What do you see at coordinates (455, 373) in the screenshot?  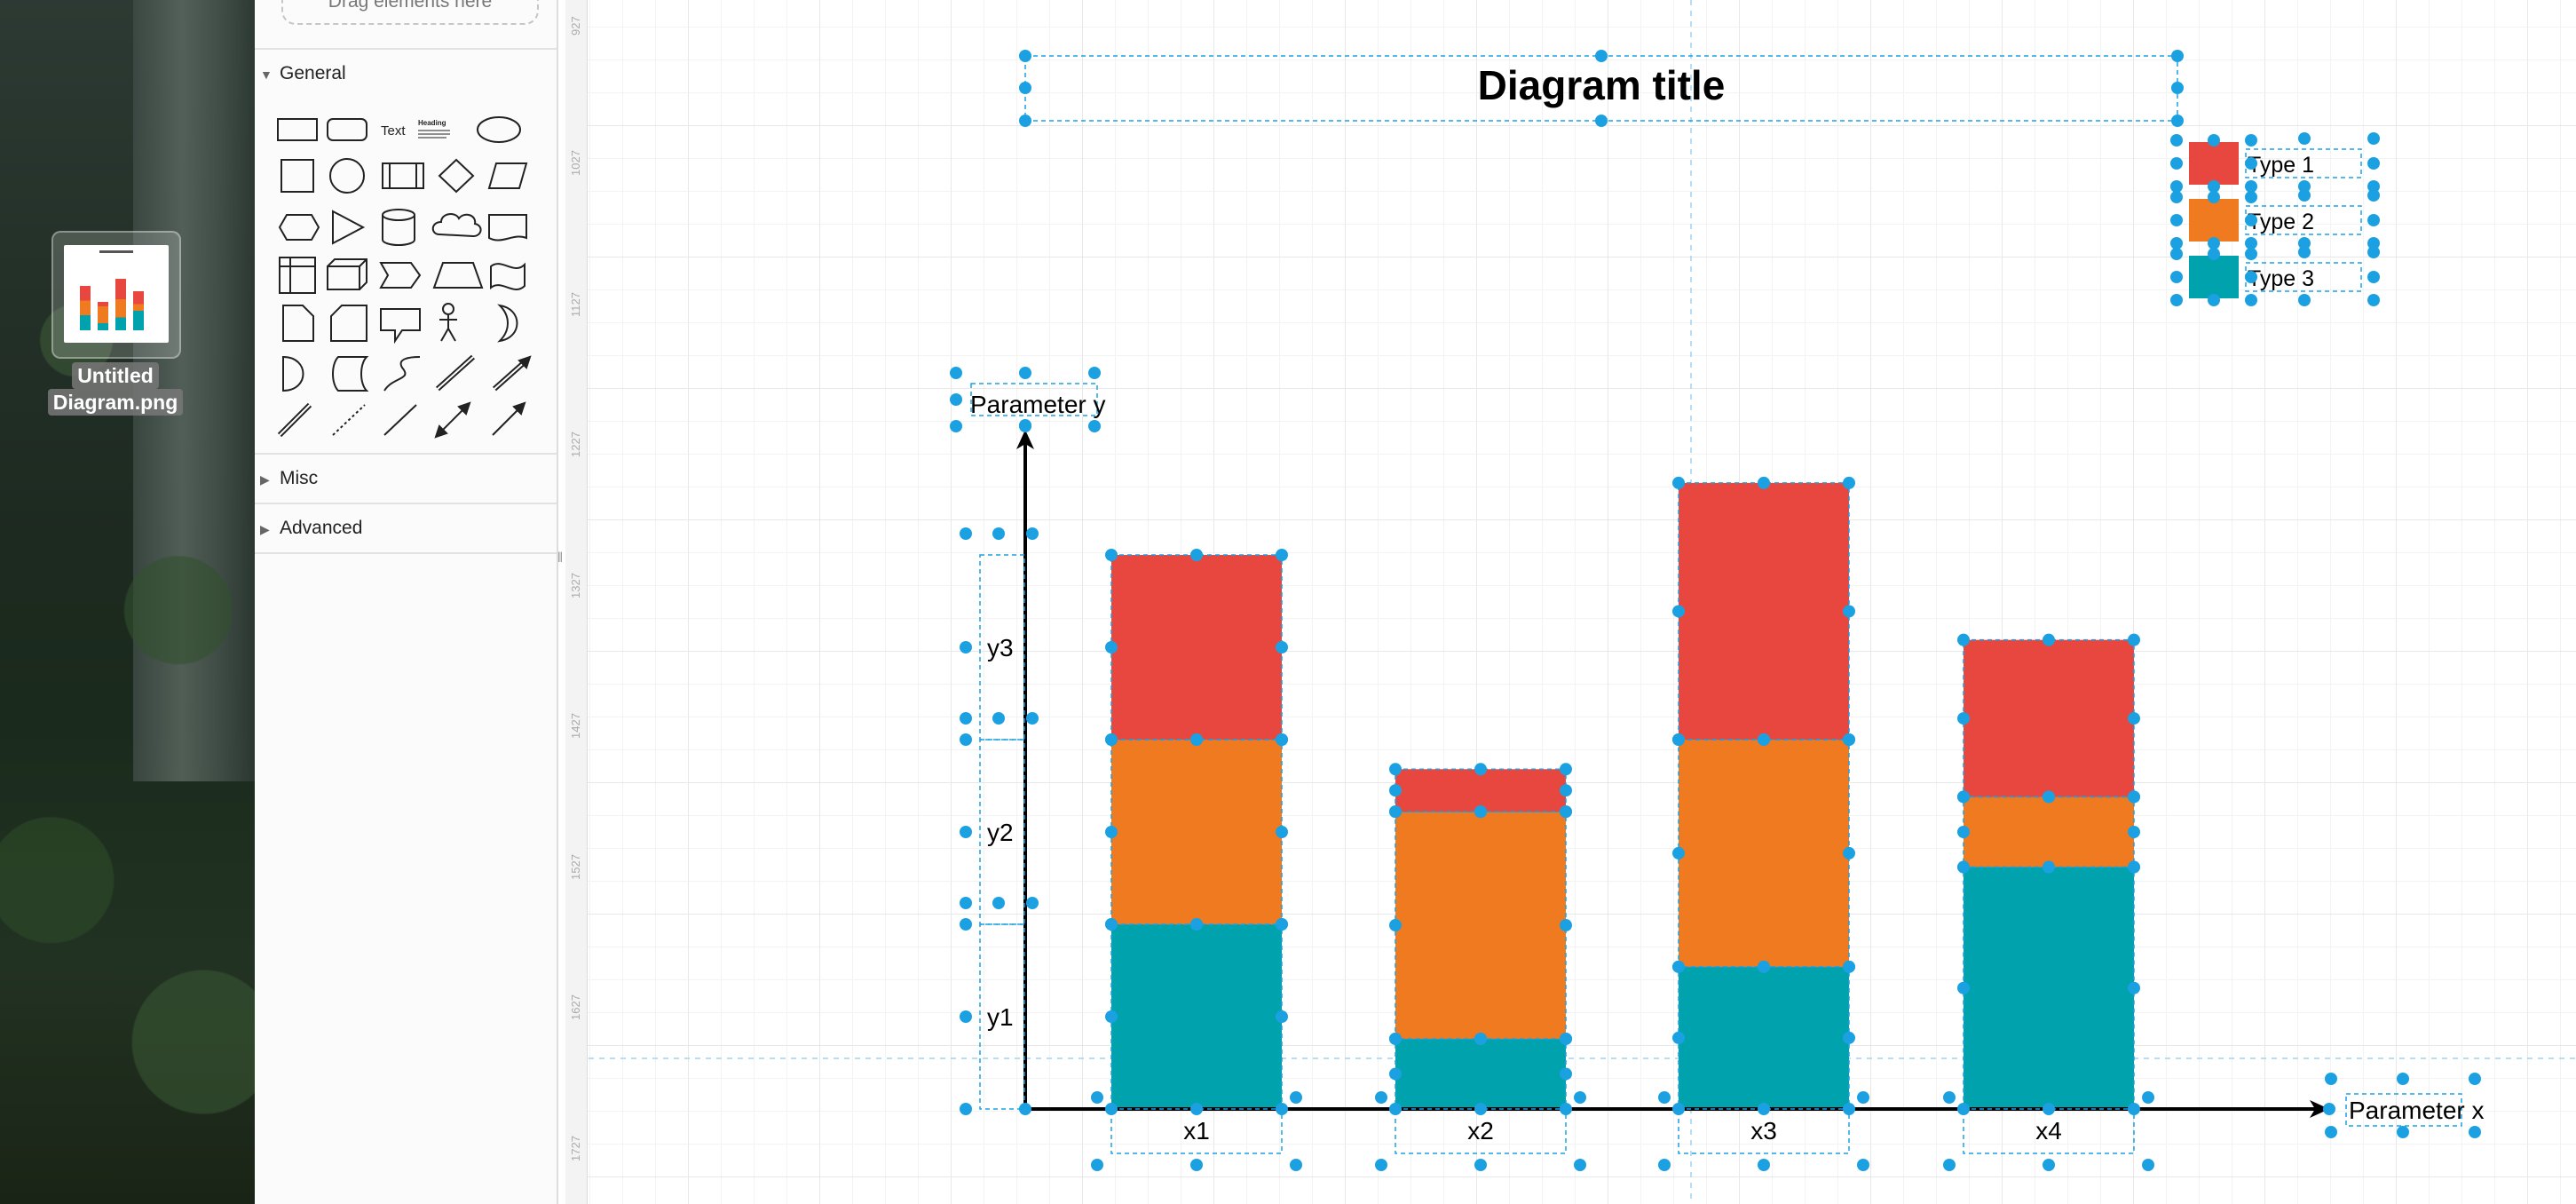 I see `bidirectional-arrow-shape-icon` at bounding box center [455, 373].